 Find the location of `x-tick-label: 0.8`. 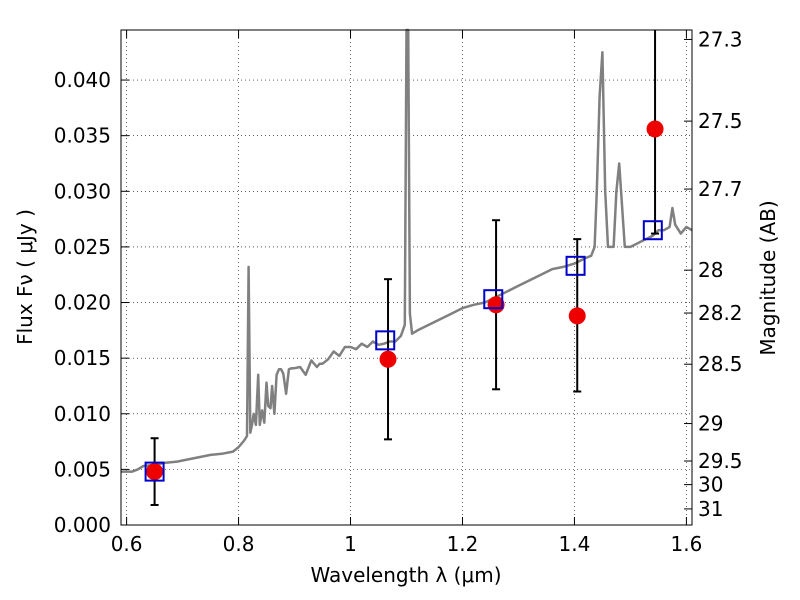

x-tick-label: 0.8 is located at coordinates (239, 544).